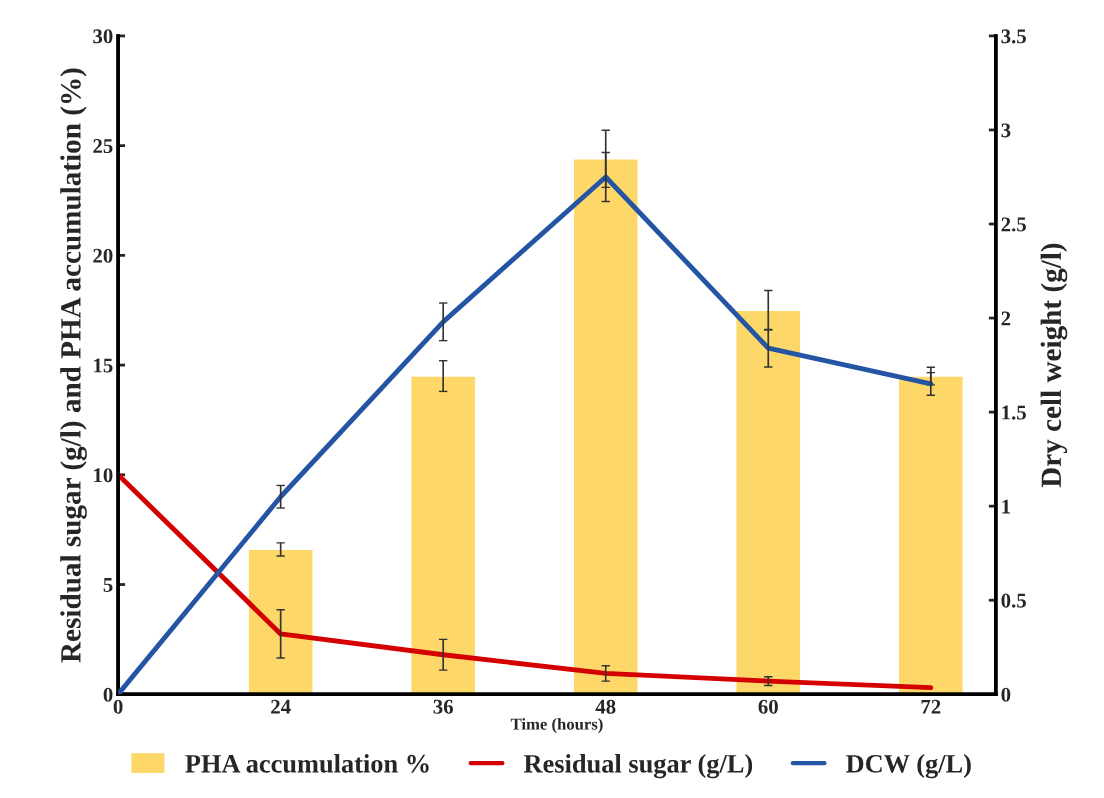 The width and height of the screenshot is (1104, 798). What do you see at coordinates (103, 255) in the screenshot?
I see `y-tick-label: 20` at bounding box center [103, 255].